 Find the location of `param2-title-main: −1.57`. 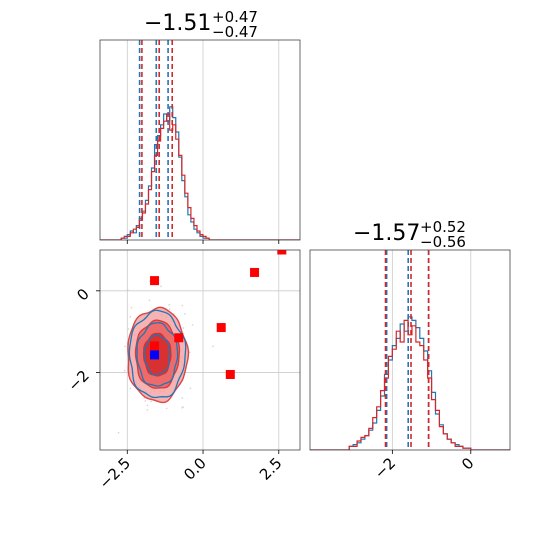

param2-title-main: −1.57 is located at coordinates (386, 233).